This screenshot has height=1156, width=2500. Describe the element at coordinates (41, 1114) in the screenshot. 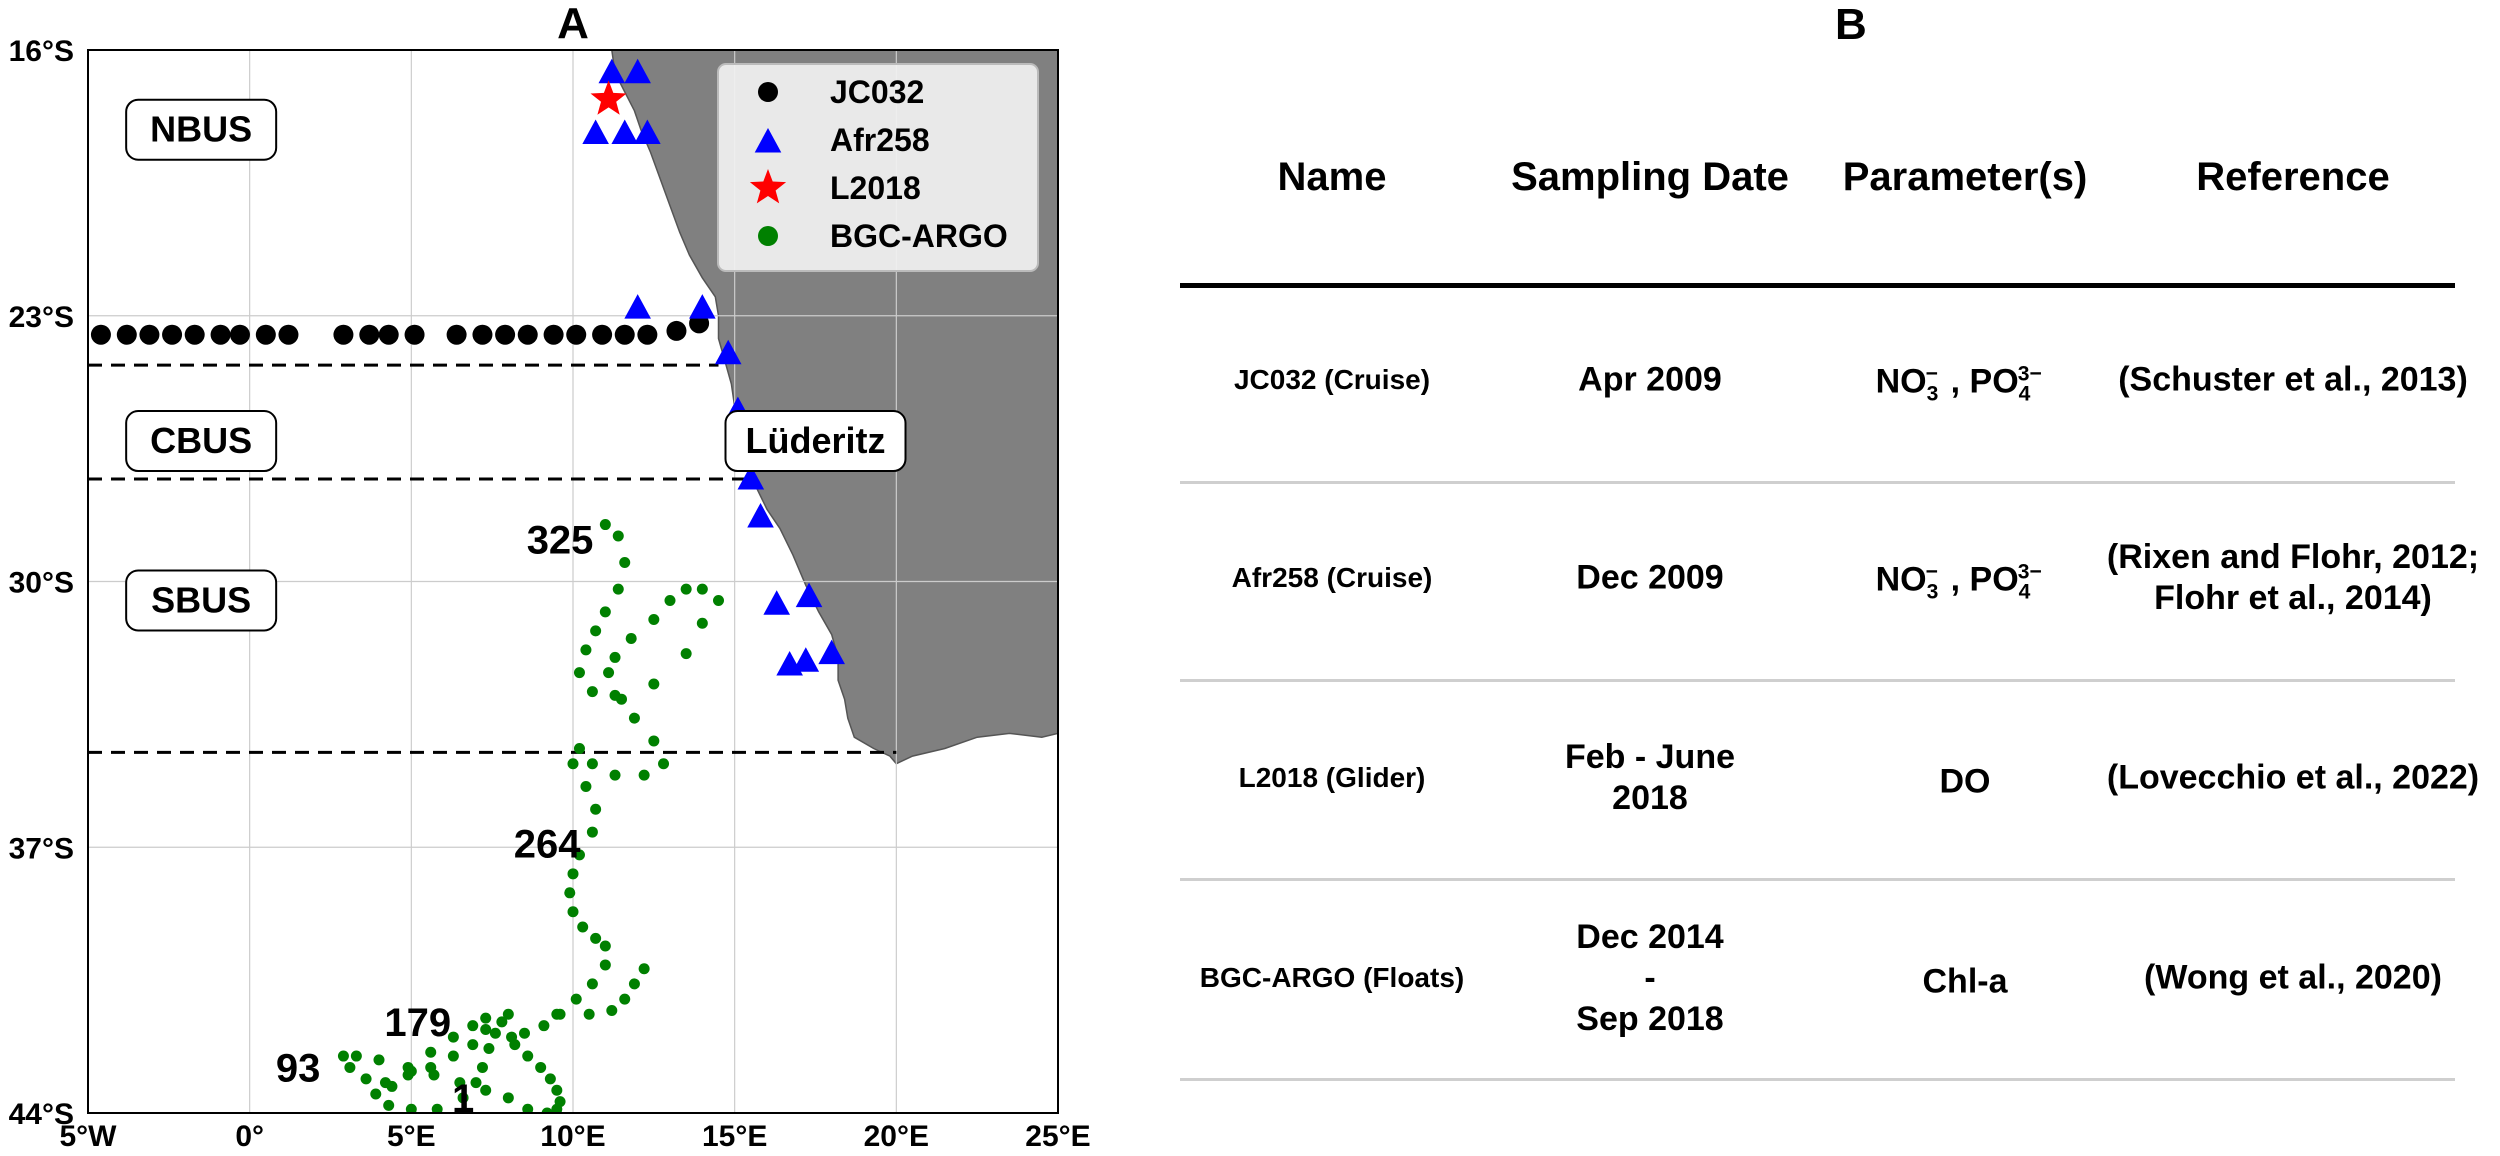

I see `y-tick-label: 44°S` at that location.